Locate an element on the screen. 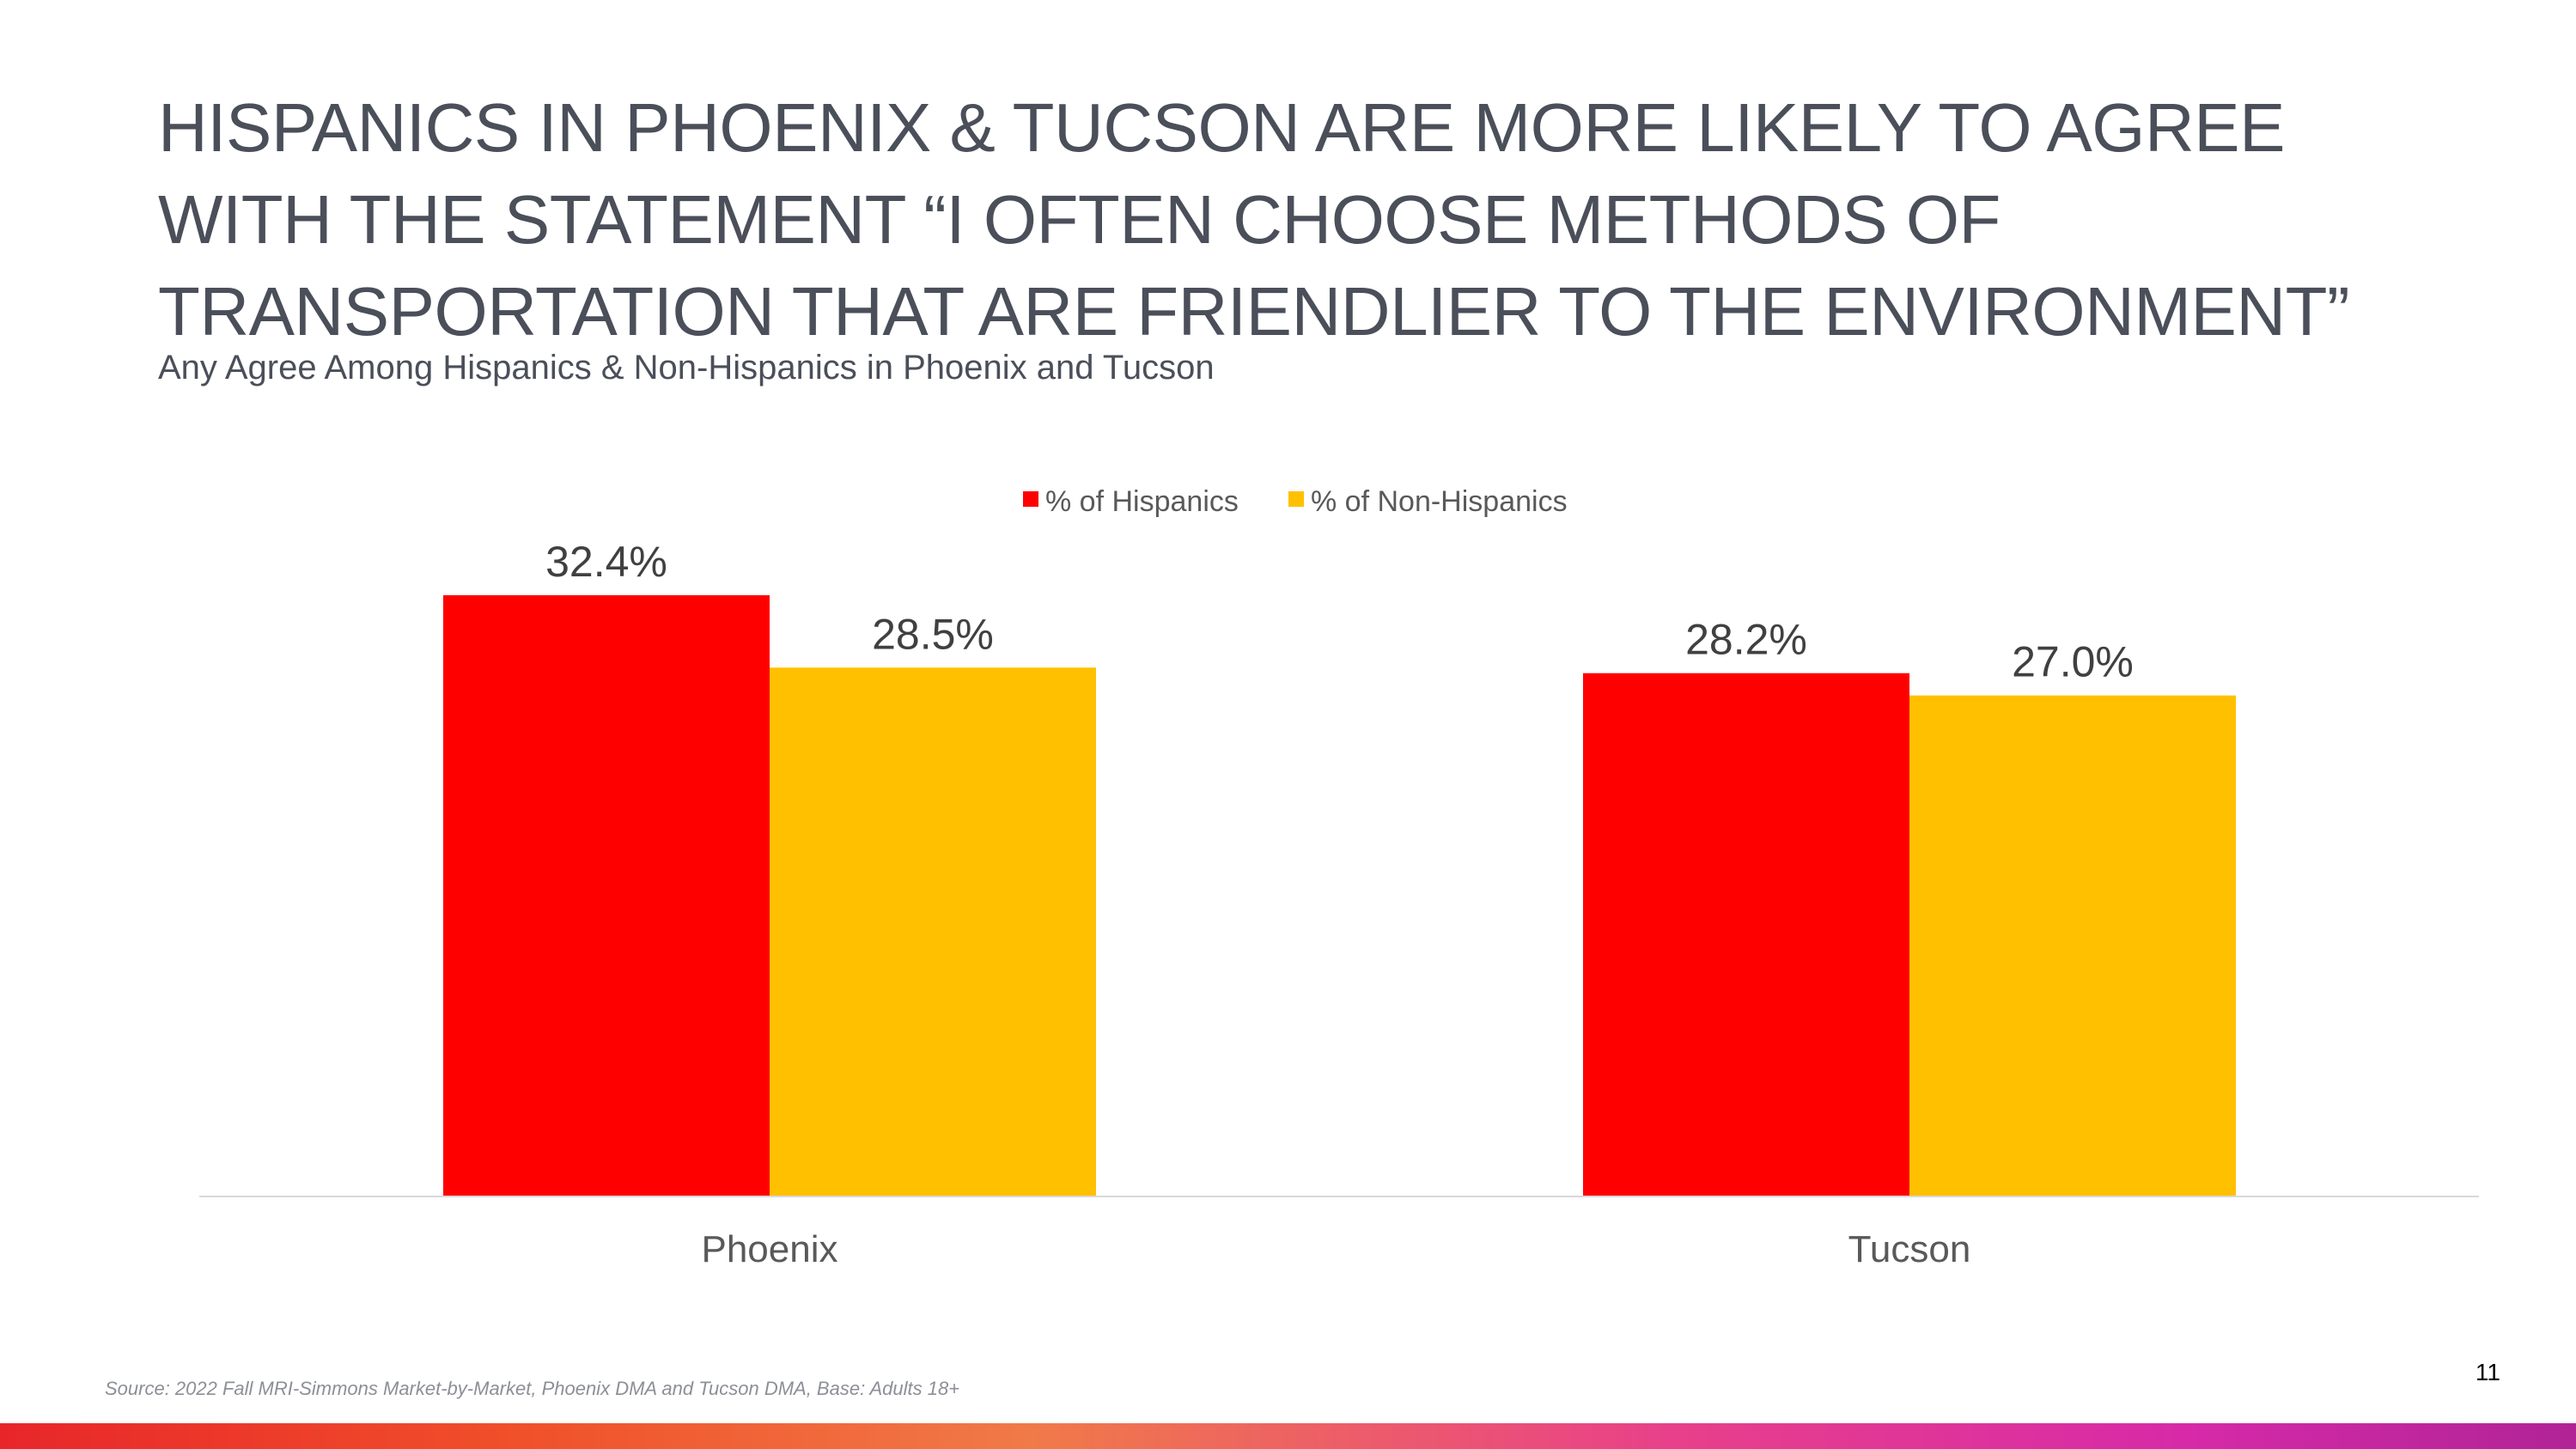 This screenshot has width=2576, height=1449. legend-label-series-1: % of Hispanics is located at coordinates (1142, 502).